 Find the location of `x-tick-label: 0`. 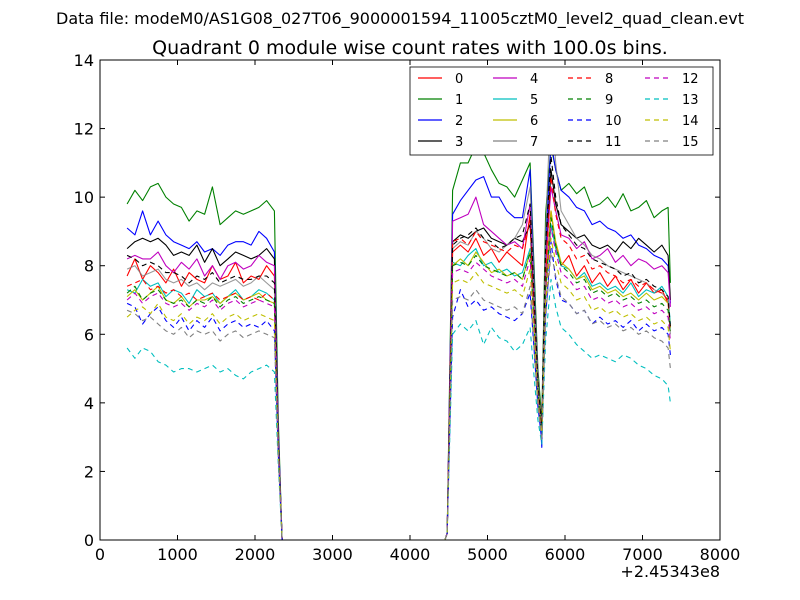

x-tick-label: 0 is located at coordinates (100, 554).